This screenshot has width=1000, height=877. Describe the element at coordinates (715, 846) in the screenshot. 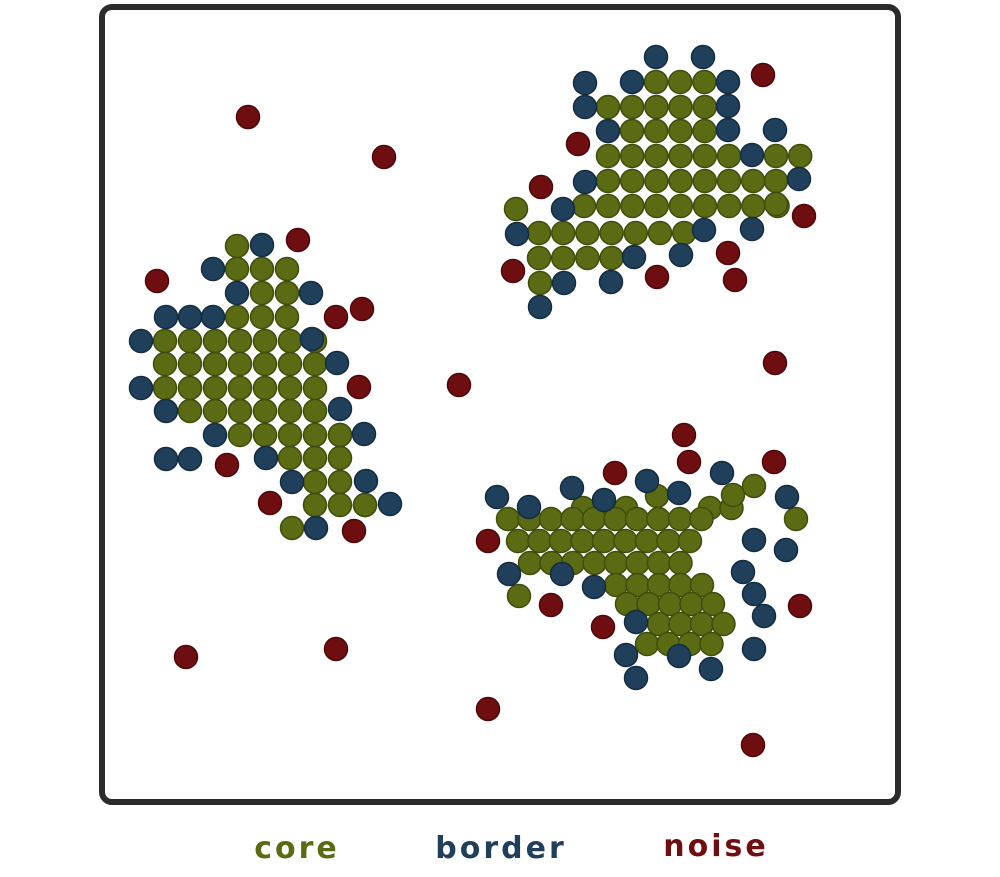

I see `legend-noise: noise` at that location.